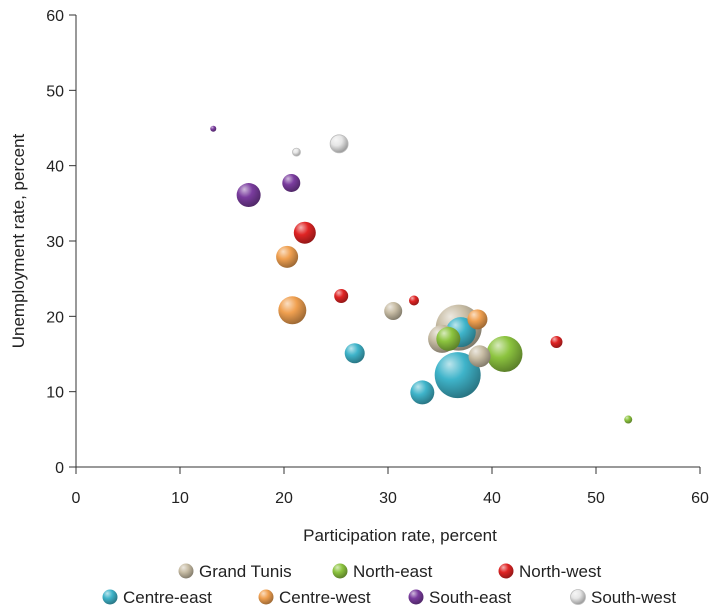 This screenshot has width=714, height=614. I want to click on y-tick-label: 60, so click(55, 16).